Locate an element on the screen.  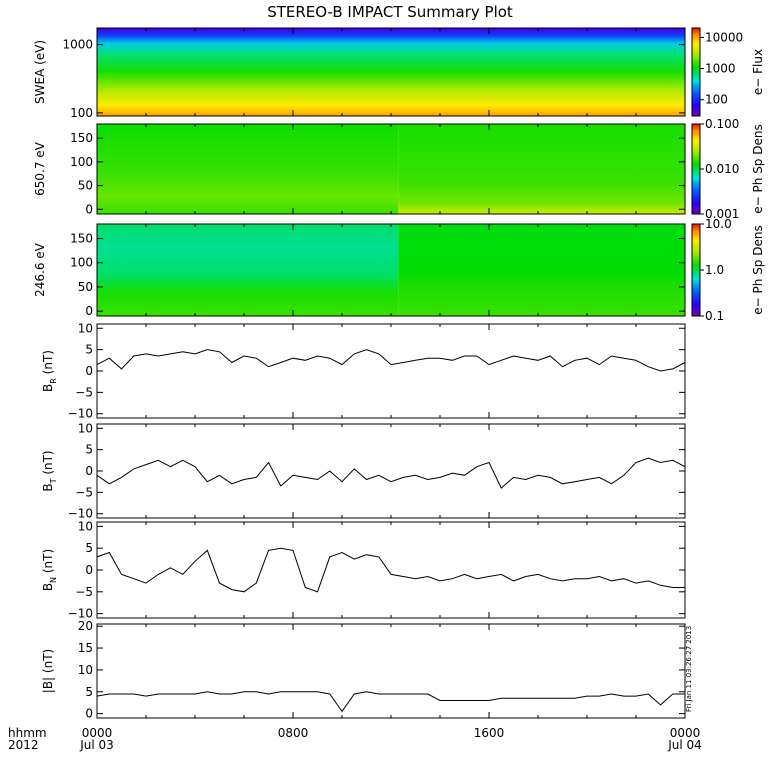
bt-series-line is located at coordinates (391, 473).